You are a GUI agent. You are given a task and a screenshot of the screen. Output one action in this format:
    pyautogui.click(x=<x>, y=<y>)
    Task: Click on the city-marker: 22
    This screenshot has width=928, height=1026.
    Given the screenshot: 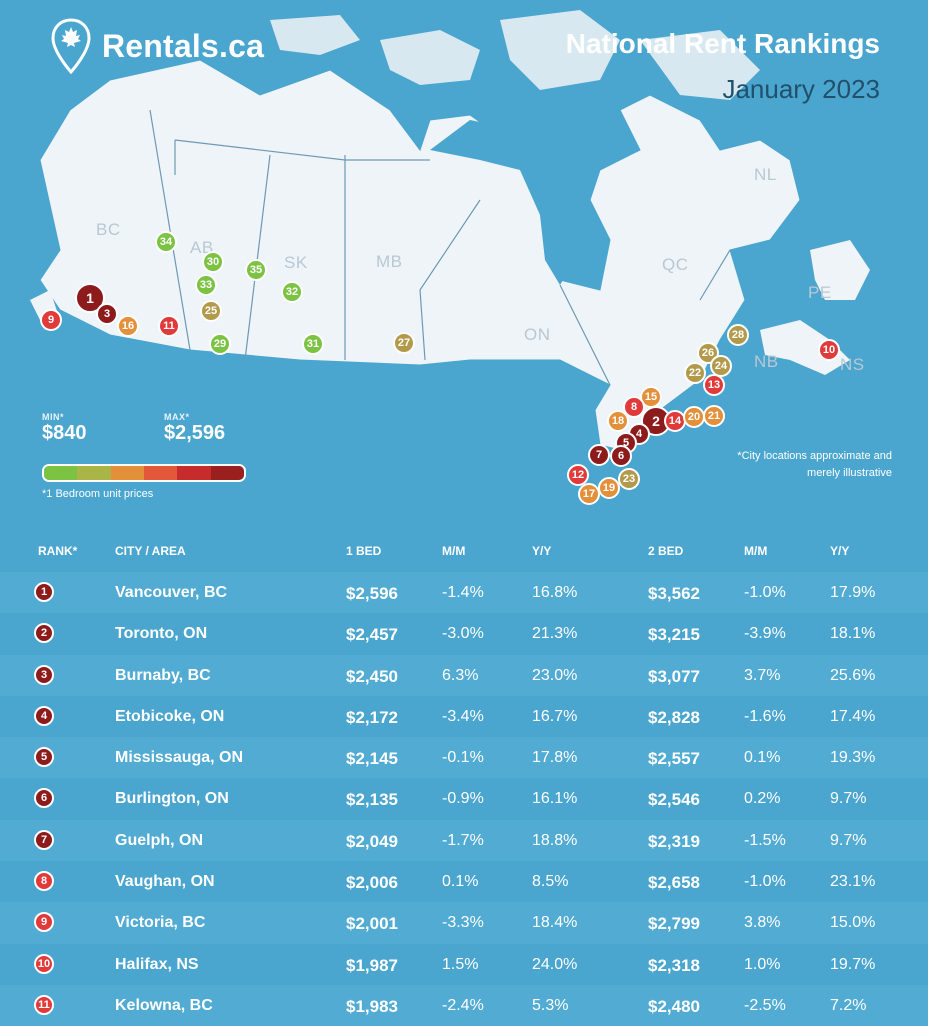 What is the action you would take?
    pyautogui.click(x=695, y=373)
    